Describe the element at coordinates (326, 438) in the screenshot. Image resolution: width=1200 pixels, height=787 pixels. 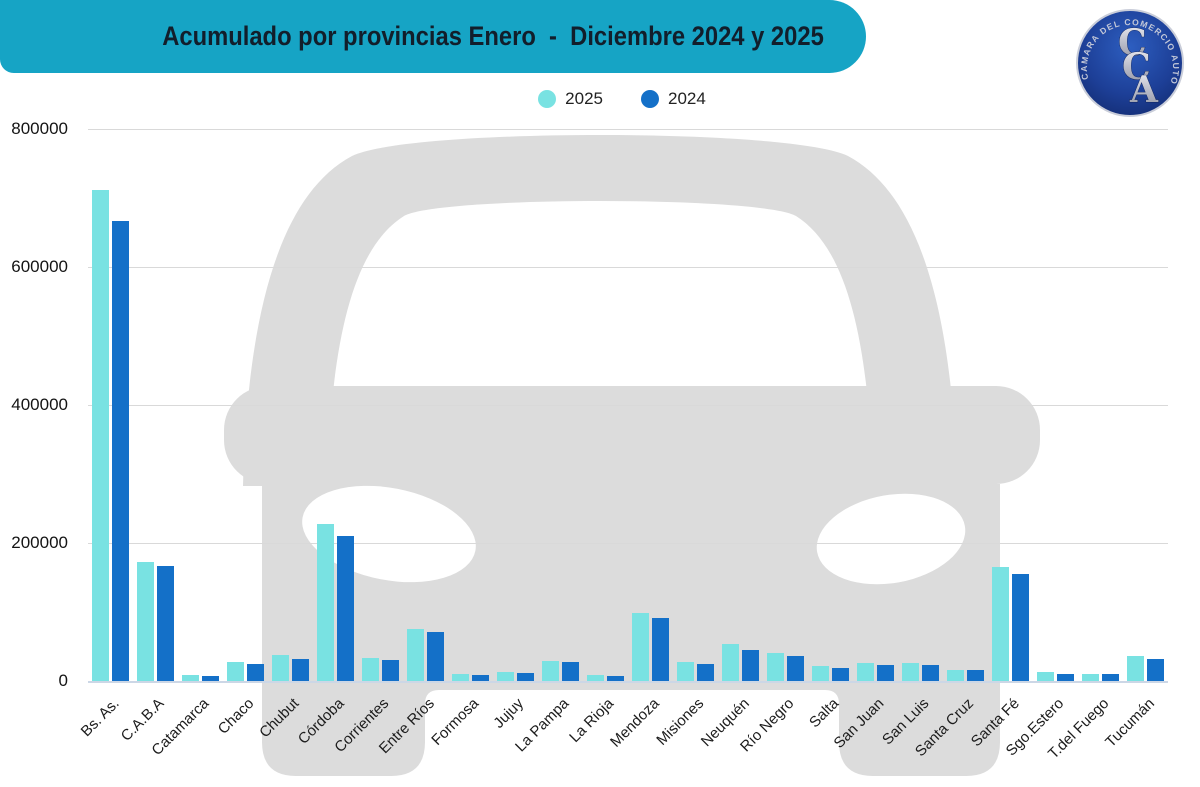
I see `bar-group-c-rdoba: Córdoba` at that location.